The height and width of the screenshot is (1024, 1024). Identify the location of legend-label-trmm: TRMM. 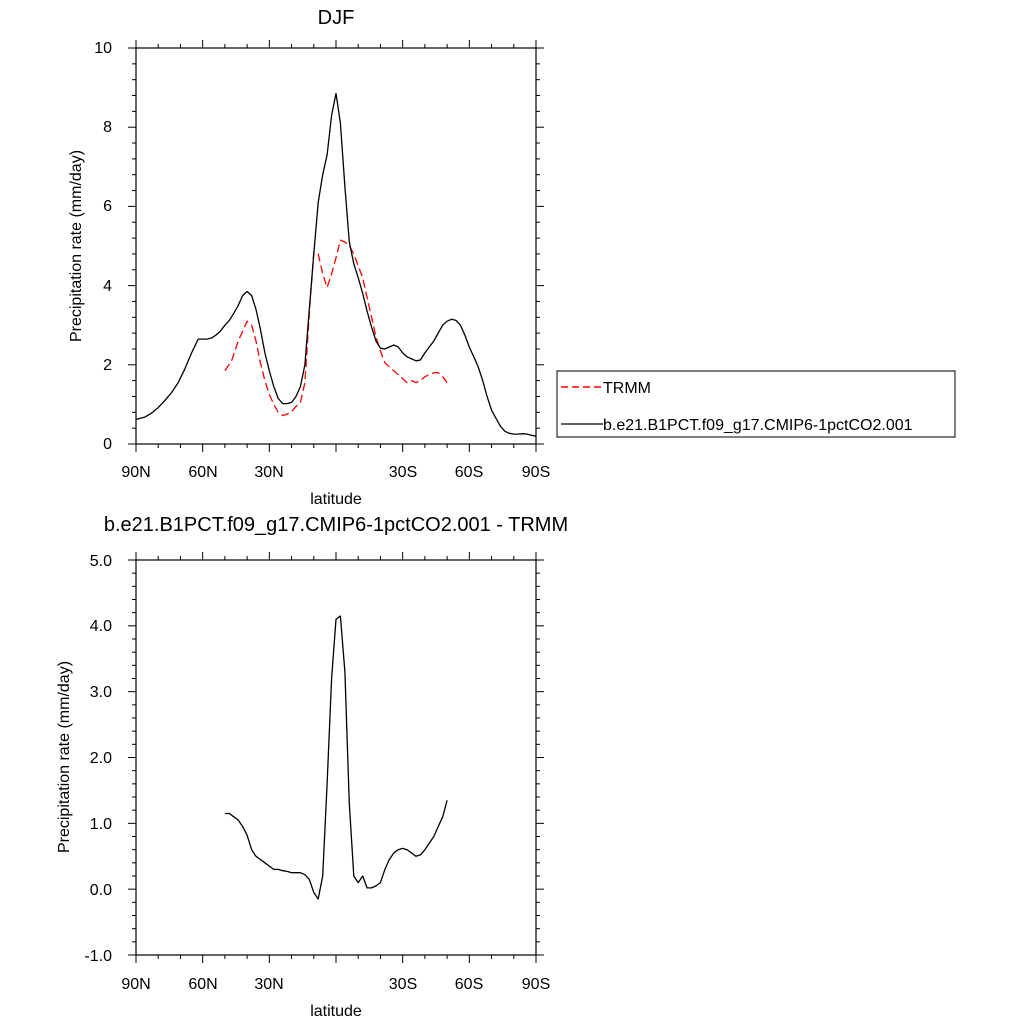
(627, 388).